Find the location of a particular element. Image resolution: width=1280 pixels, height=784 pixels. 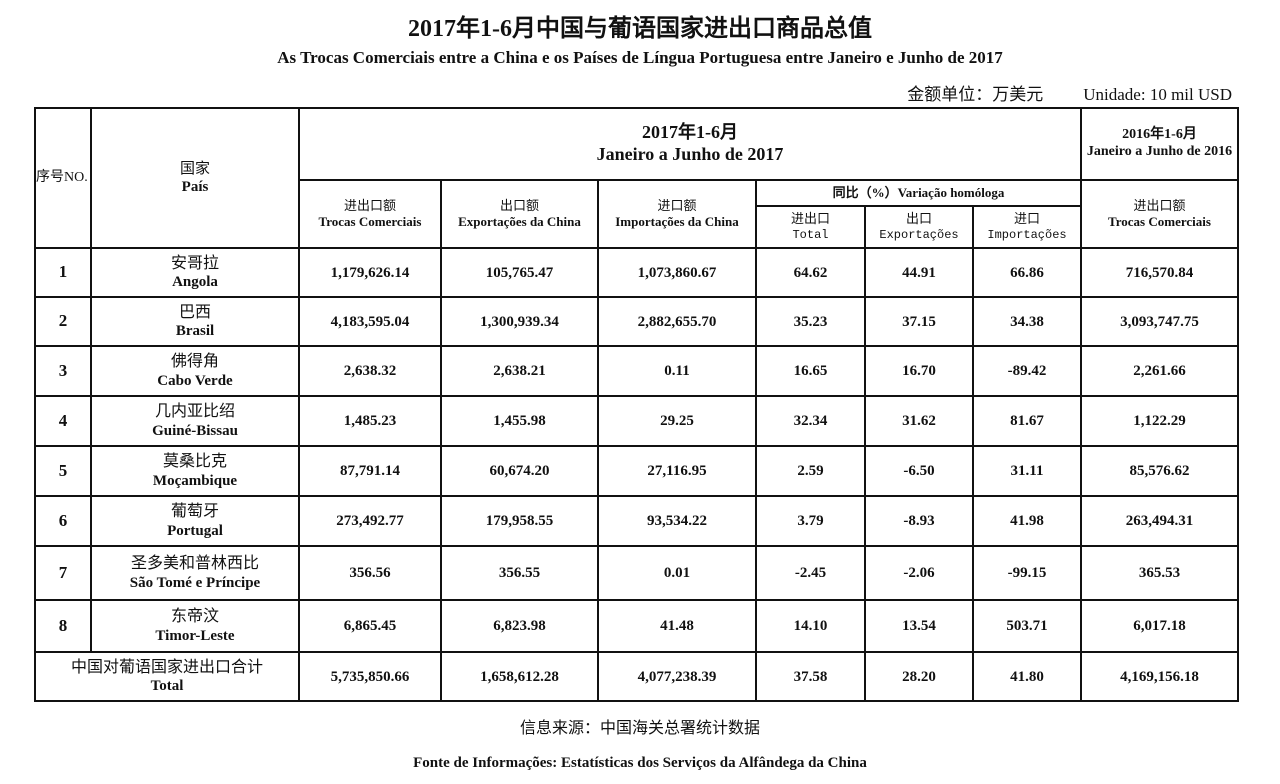

cell-exports: 1,658,612.28 is located at coordinates (519, 676).